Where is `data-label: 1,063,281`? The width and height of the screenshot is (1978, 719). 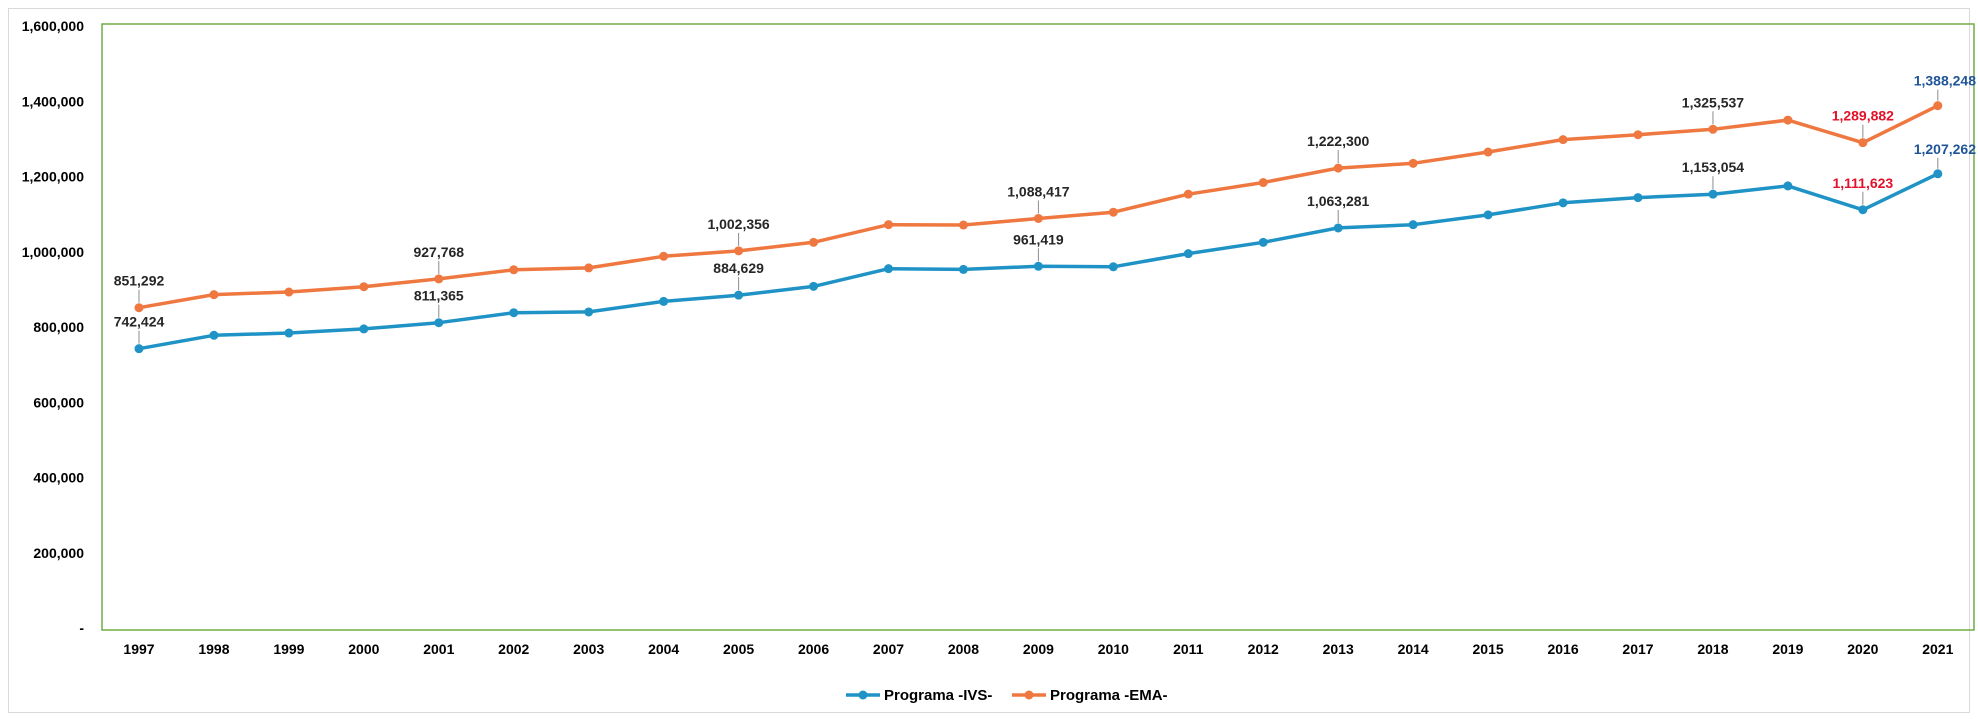
data-label: 1,063,281 is located at coordinates (1338, 201).